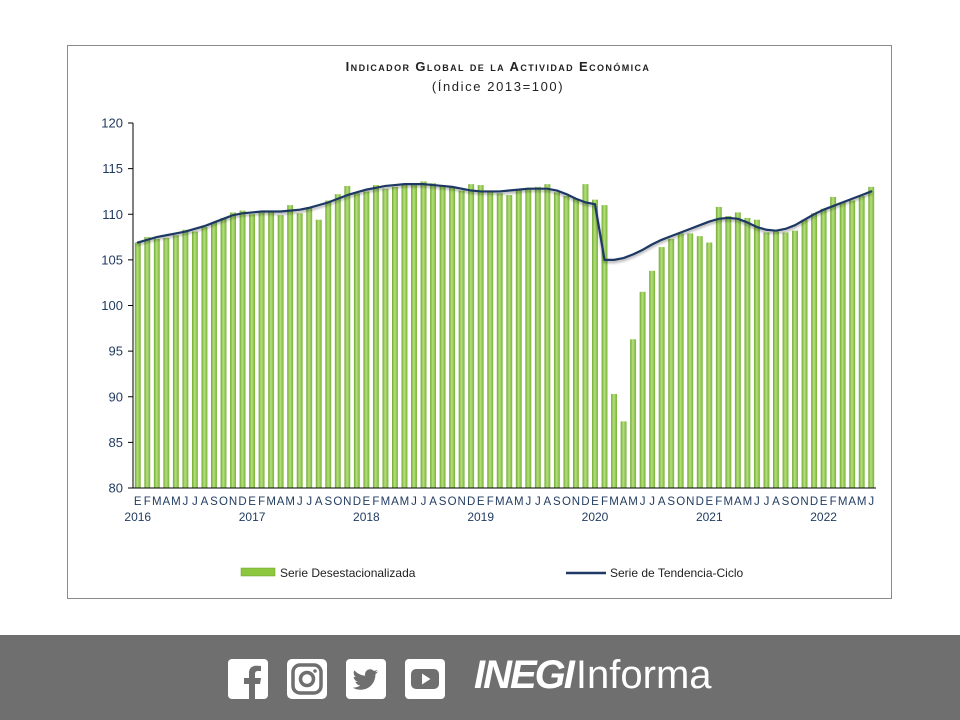 The width and height of the screenshot is (960, 720). I want to click on x-tick-year: 2016, so click(137, 517).